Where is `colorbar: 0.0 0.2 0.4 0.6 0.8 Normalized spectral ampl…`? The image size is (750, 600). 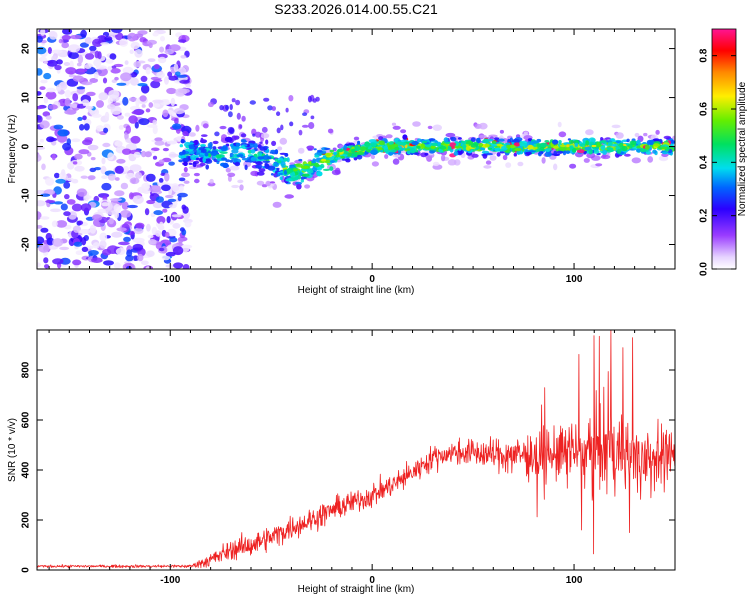 colorbar: 0.0 0.2 0.4 0.6 0.8 Normalized spectral ampl… is located at coordinates (723, 152).